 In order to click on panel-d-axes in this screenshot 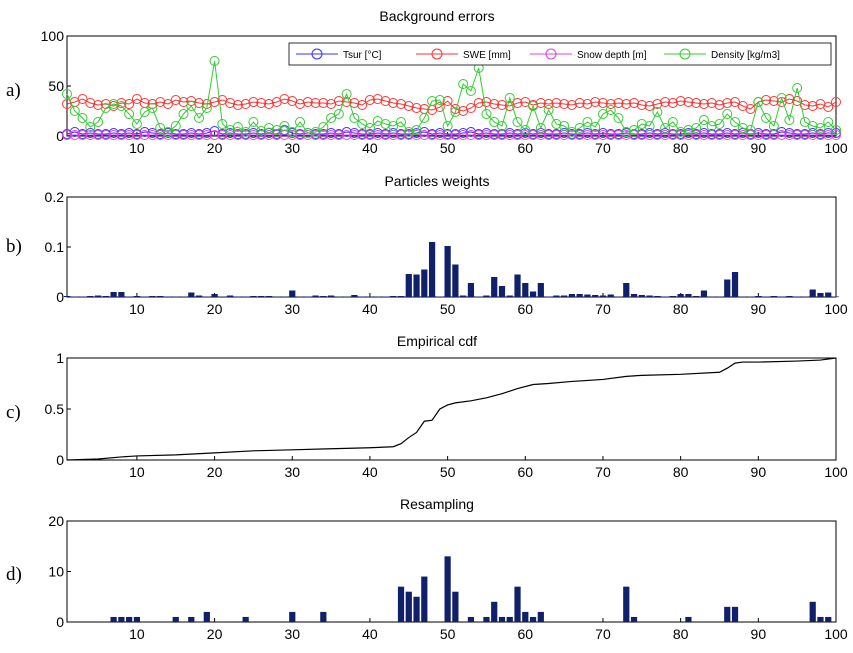, I will do `click(451, 571)`.